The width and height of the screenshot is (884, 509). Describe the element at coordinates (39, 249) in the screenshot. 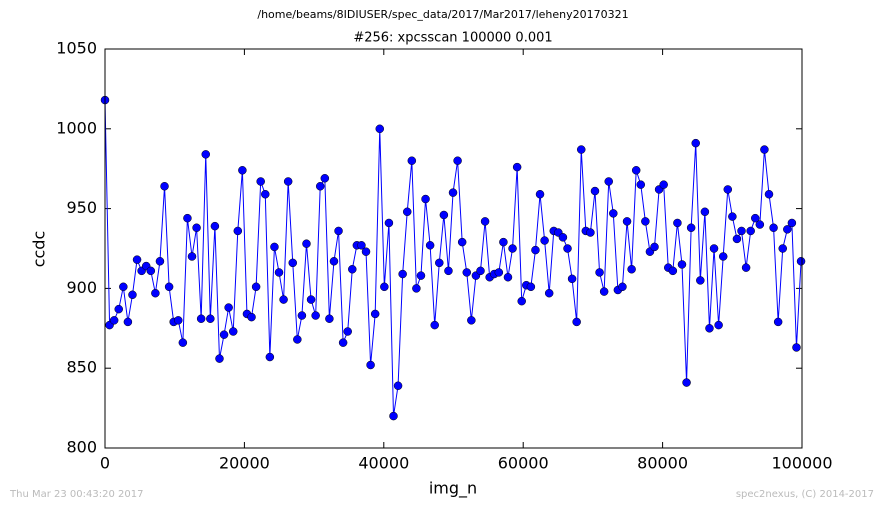

I see `y-axis-label: ccdc` at that location.